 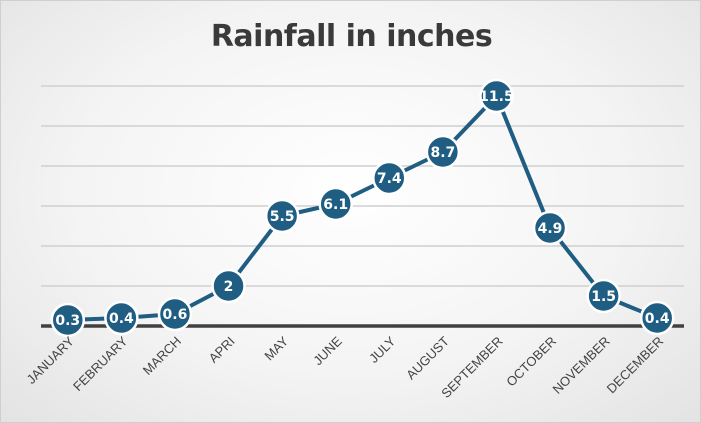 I want to click on data-point: 1.5, so click(x=603, y=296).